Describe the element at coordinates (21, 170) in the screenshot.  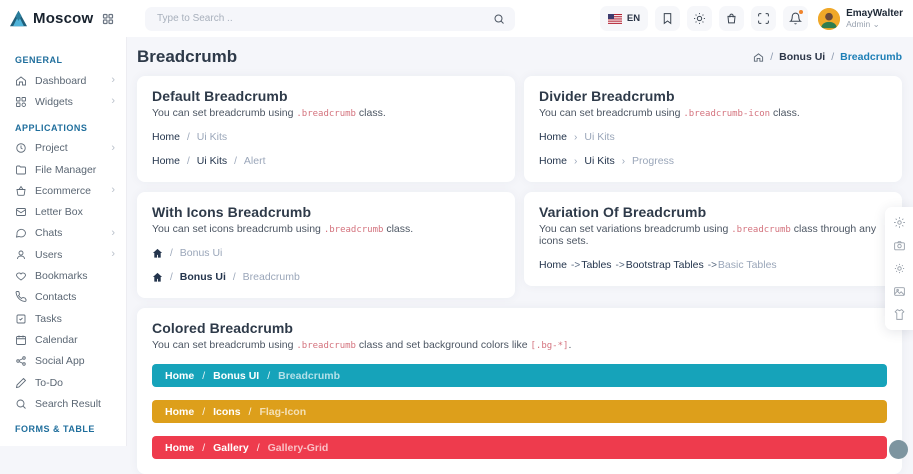
I see `folder-icon` at that location.